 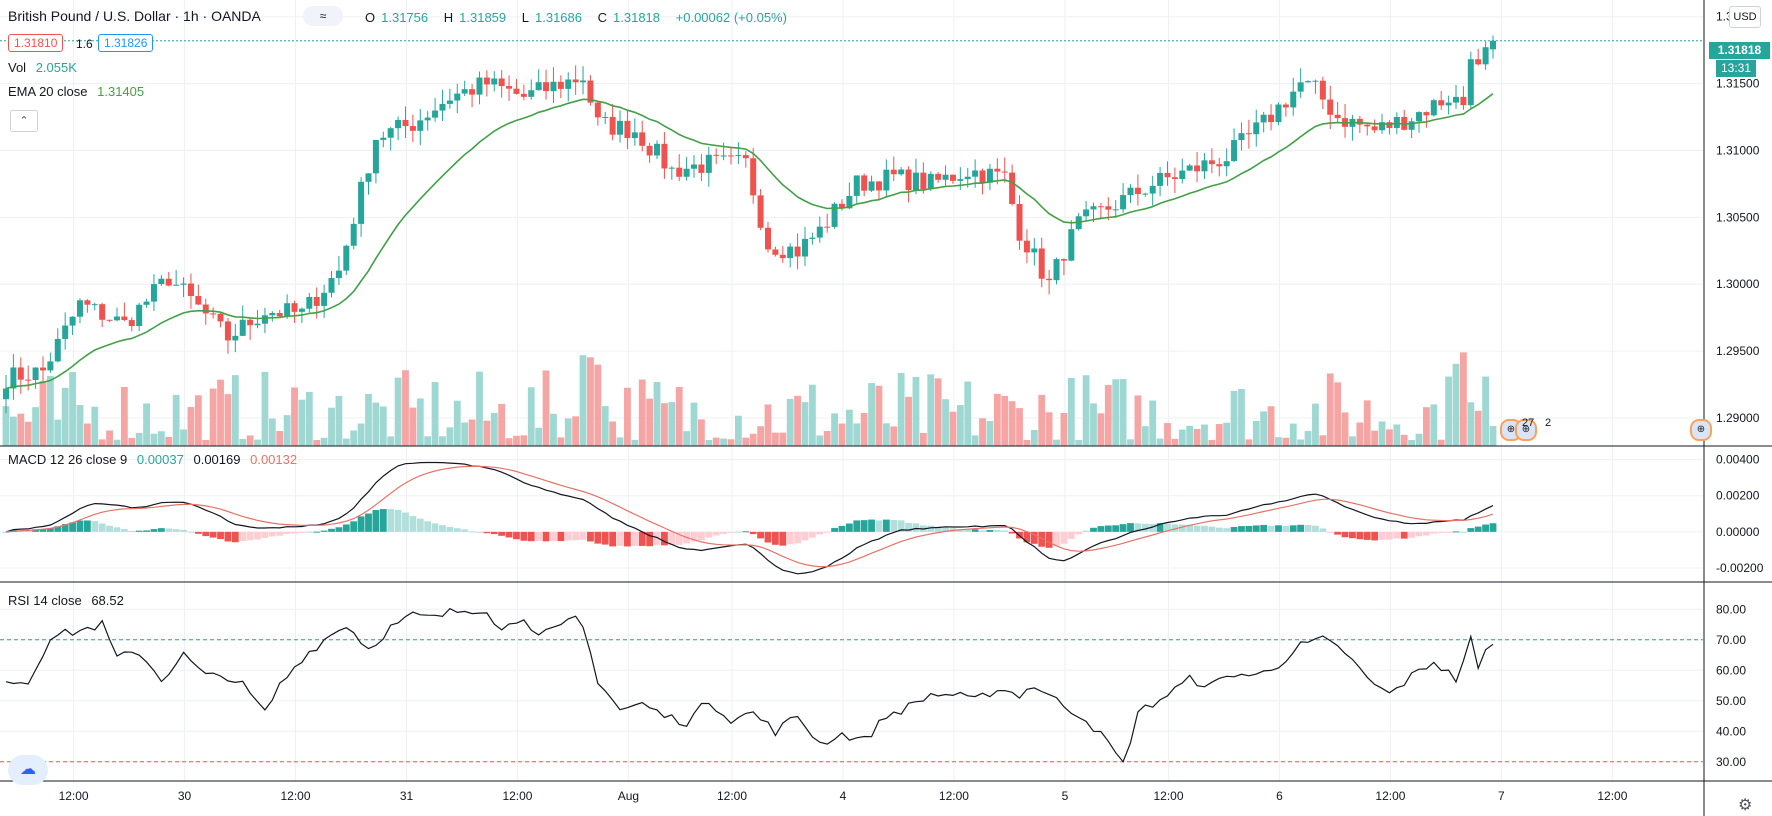 I want to click on ask-price-button: 1.31826, so click(x=126, y=43).